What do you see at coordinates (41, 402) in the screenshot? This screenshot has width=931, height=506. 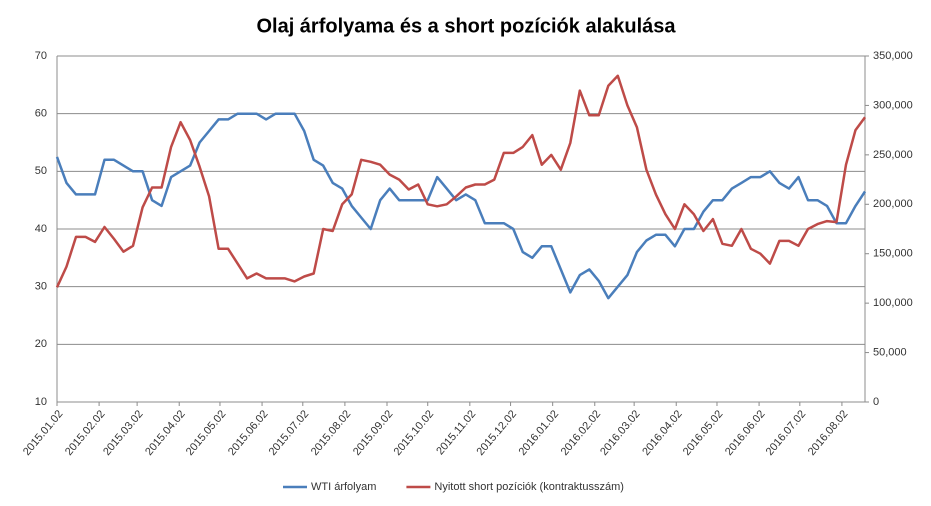 I see `y-tick-label: 10` at bounding box center [41, 402].